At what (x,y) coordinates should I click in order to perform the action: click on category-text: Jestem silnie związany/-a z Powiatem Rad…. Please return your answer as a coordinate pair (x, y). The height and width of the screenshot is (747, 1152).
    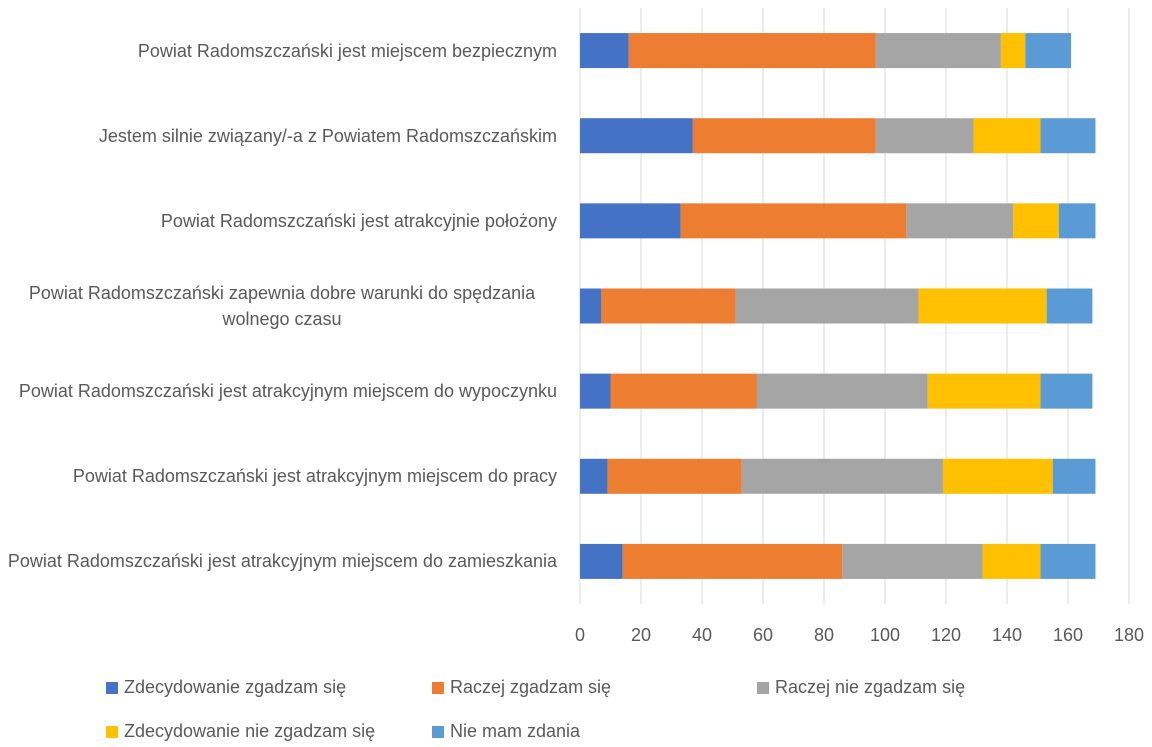
    Looking at the image, I should click on (327, 135).